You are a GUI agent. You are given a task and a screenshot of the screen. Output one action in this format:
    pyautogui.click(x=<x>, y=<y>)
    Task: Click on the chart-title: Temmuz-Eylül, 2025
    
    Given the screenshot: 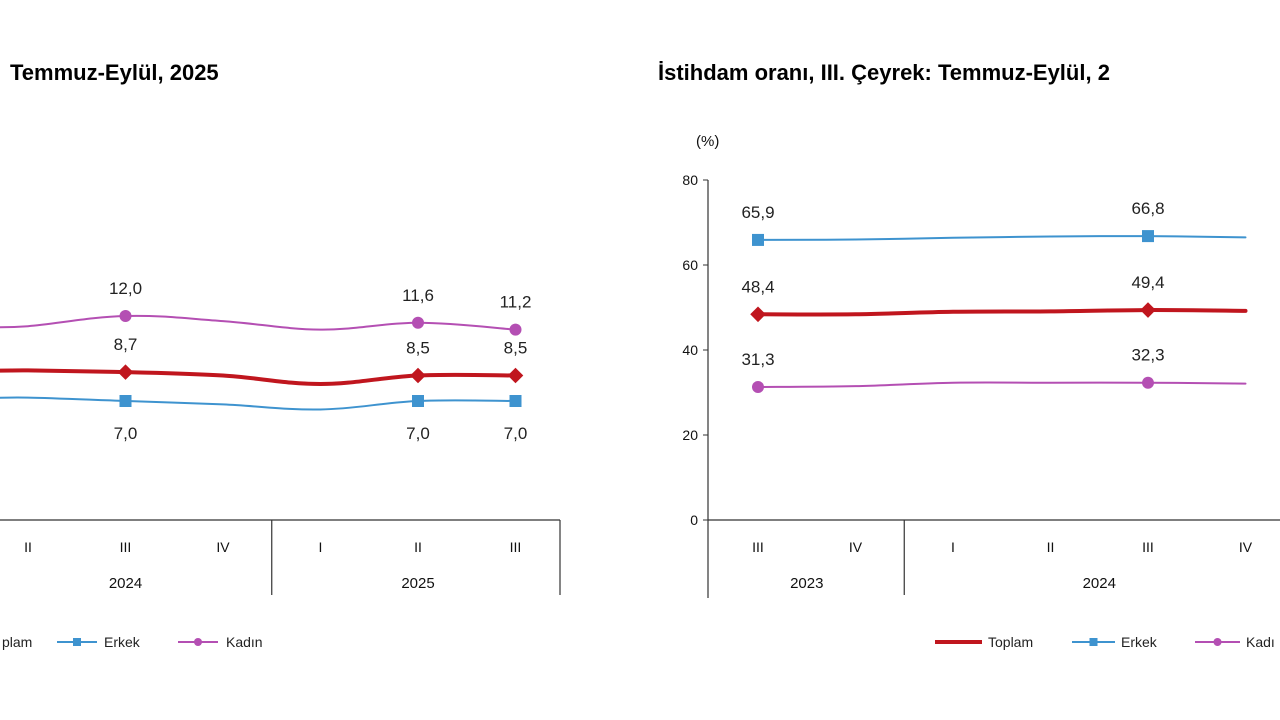 What is the action you would take?
    pyautogui.click(x=114, y=72)
    